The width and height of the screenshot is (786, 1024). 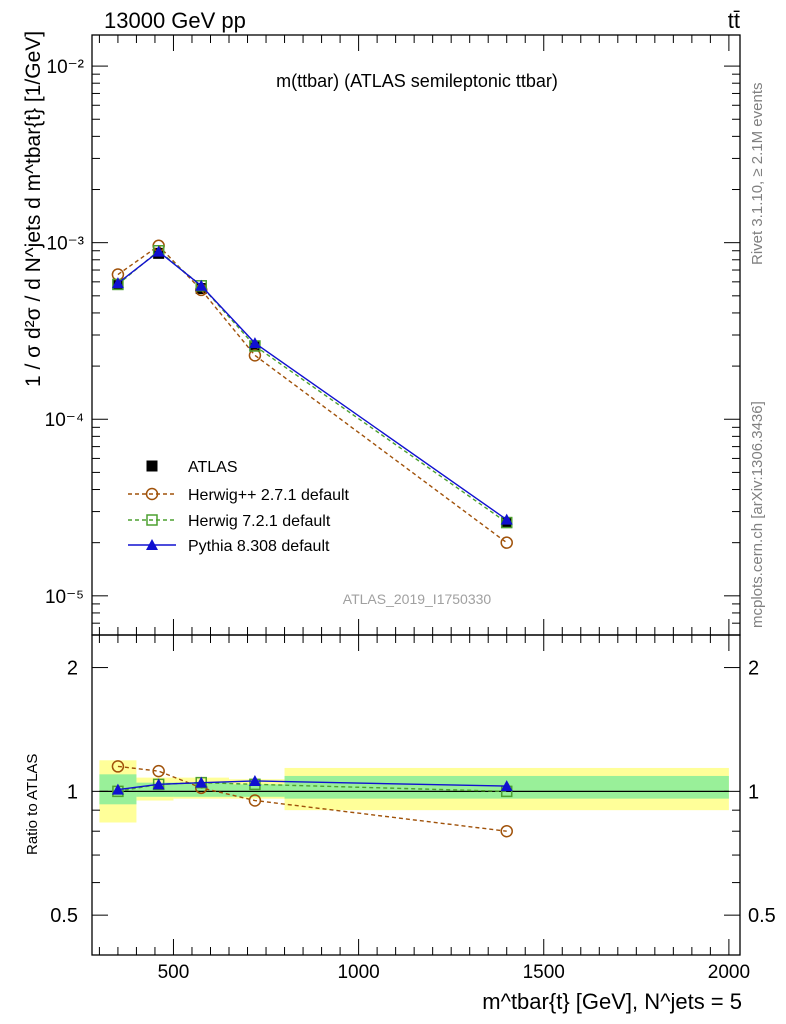 I want to click on x-tick-label: 500, so click(x=174, y=972).